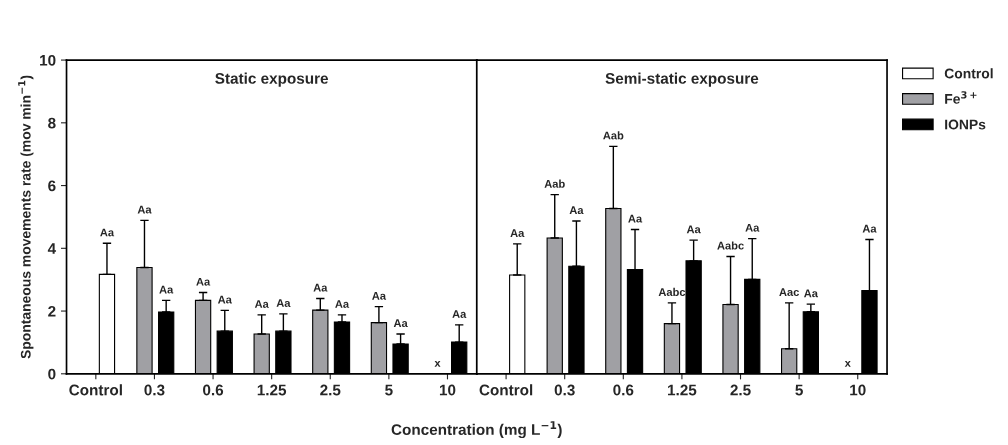 The image size is (1008, 445). I want to click on annotation: Aac, so click(789, 292).